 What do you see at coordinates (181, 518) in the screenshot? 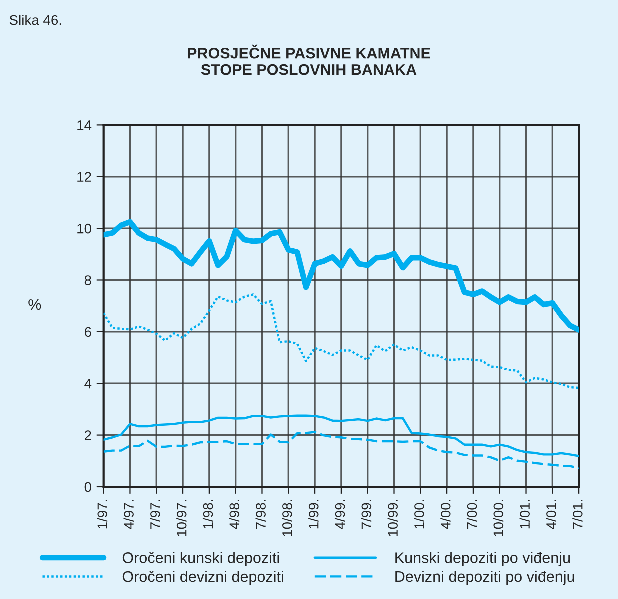
I see `x-tick-label: 10/97.` at bounding box center [181, 518].